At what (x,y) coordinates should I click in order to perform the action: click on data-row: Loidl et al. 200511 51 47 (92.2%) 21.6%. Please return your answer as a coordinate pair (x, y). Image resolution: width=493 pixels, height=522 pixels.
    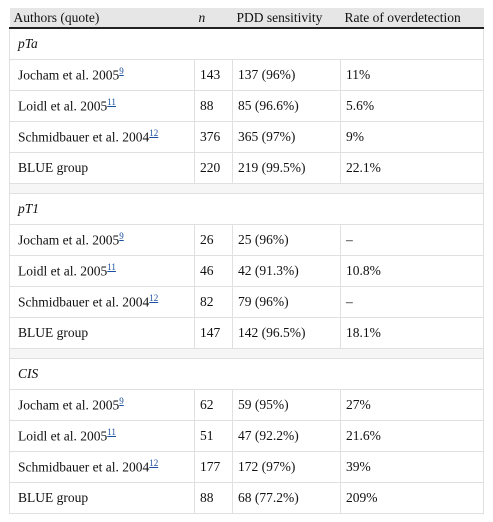
    Looking at the image, I should click on (246, 436).